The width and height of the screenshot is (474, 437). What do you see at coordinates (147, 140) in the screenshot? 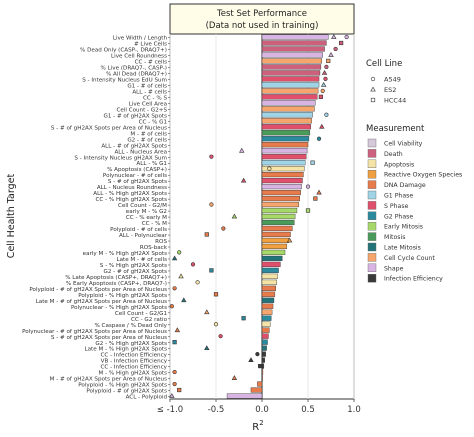
I see `y-tick-label: G2 - # of cells` at bounding box center [147, 140].